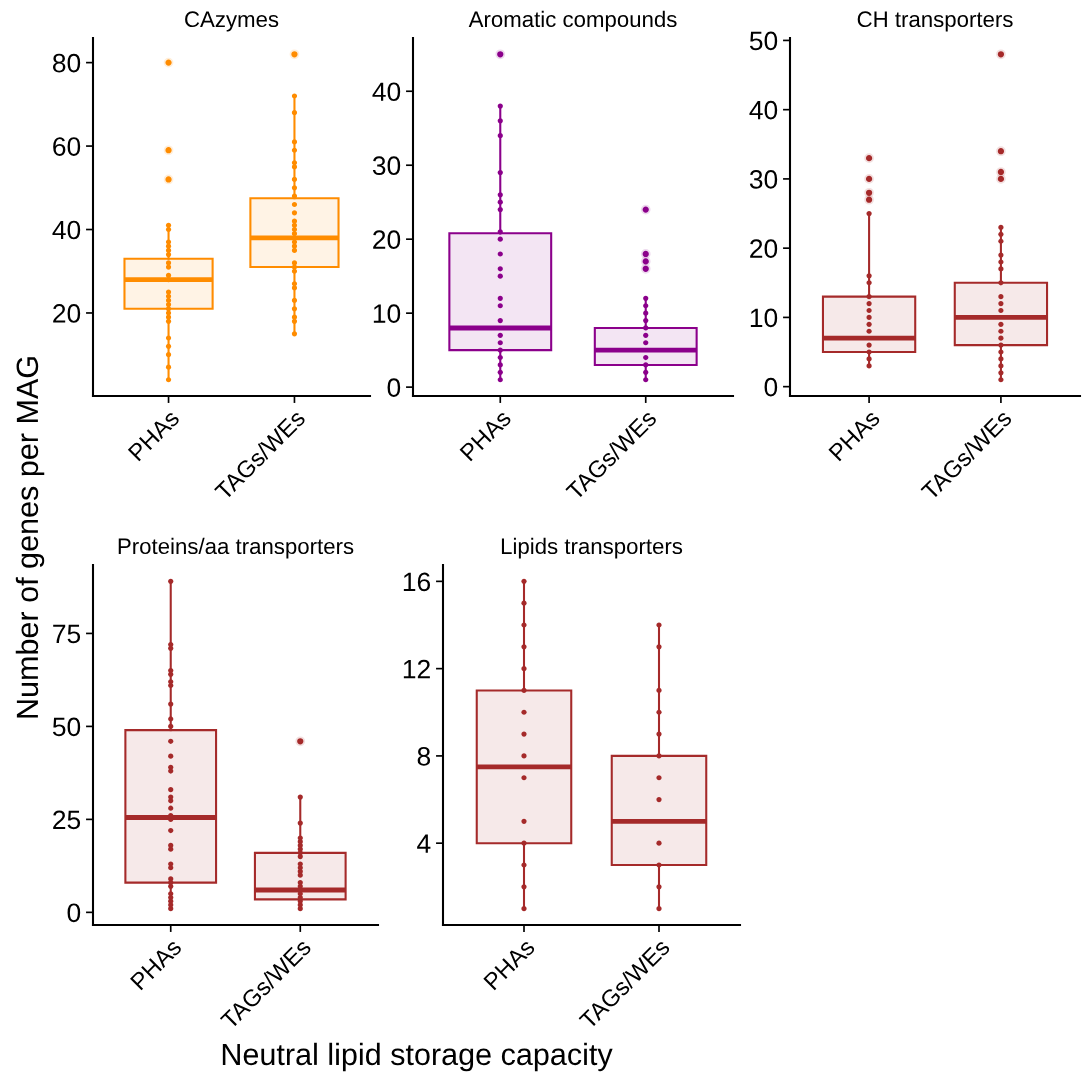 Image resolution: width=1086 pixels, height=1075 pixels. What do you see at coordinates (417, 1057) in the screenshot?
I see `x-axis-title: Neutral lipid storage capacity` at bounding box center [417, 1057].